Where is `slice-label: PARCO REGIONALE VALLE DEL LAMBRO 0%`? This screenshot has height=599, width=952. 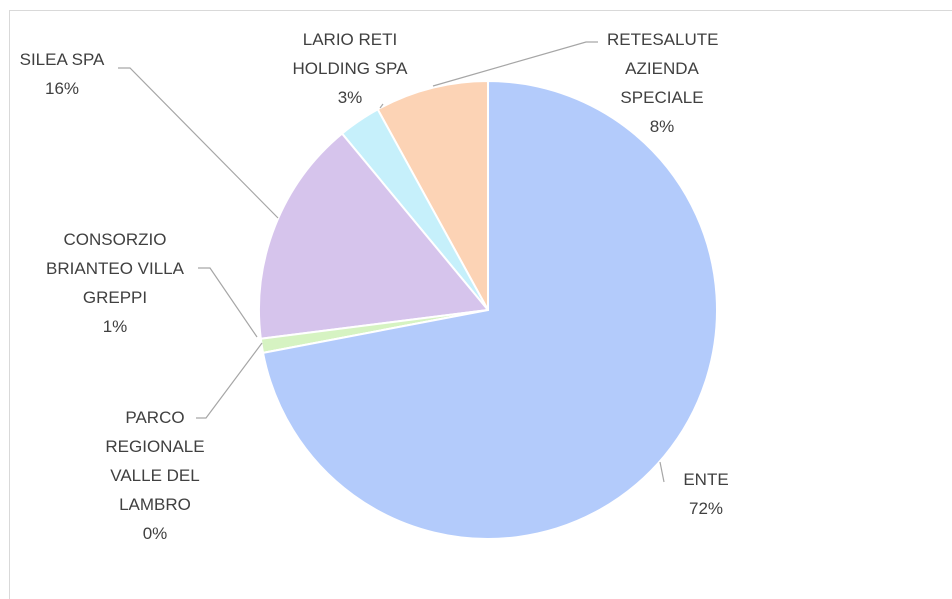
slice-label: PARCO REGIONALE VALLE DEL LAMBRO 0% is located at coordinates (155, 475).